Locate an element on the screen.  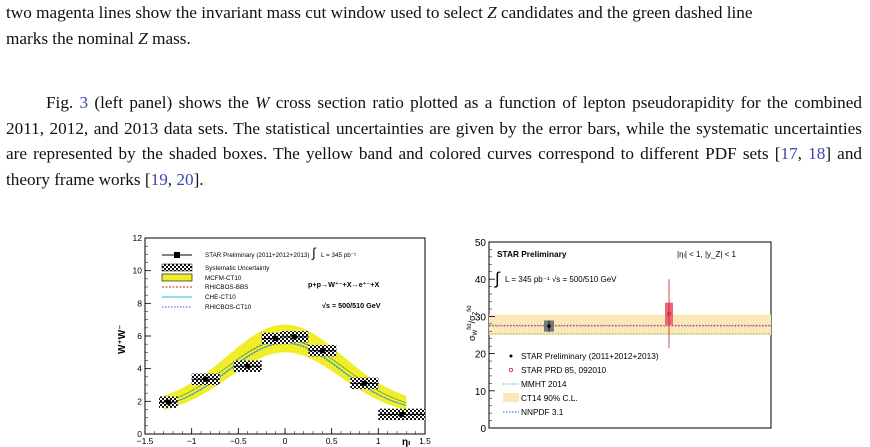
right-y-tick-label: 20 is located at coordinates (481, 355).